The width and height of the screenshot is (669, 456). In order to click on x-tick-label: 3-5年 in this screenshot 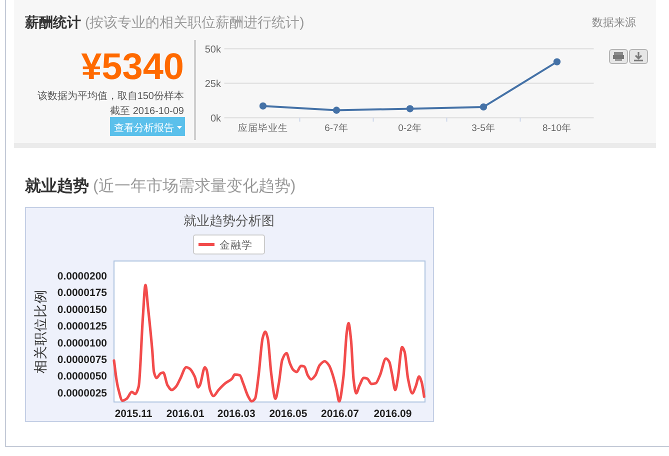, I will do `click(484, 128)`.